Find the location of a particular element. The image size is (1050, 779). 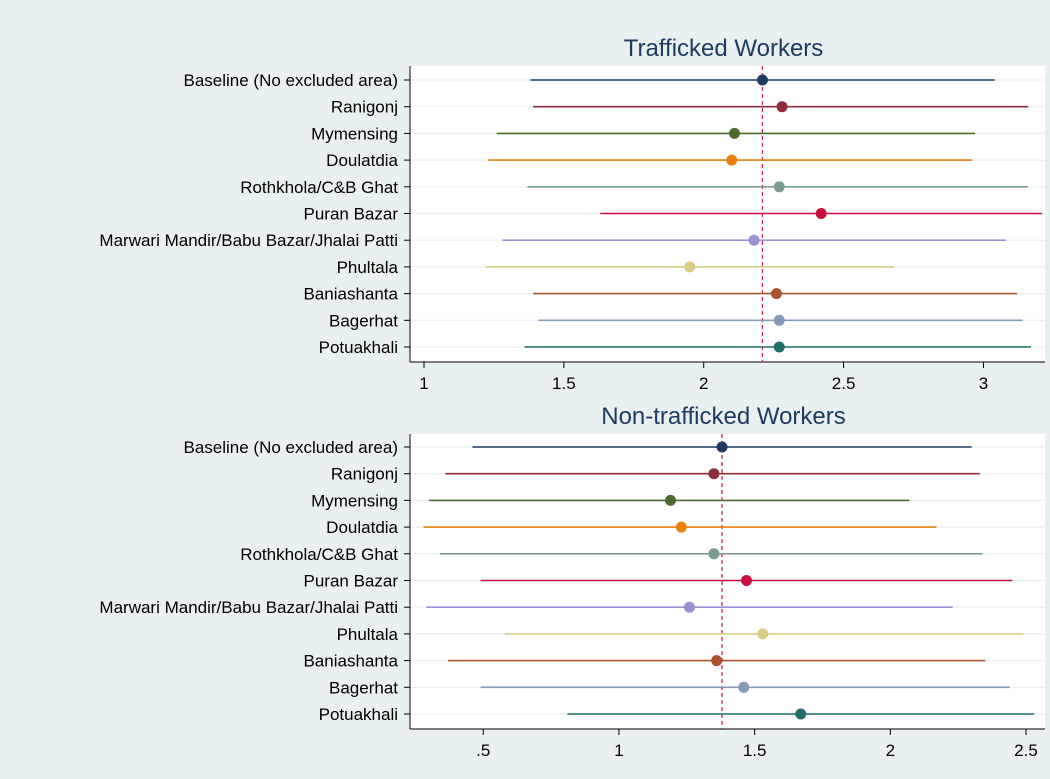

x-tick-label: 3 is located at coordinates (983, 383).